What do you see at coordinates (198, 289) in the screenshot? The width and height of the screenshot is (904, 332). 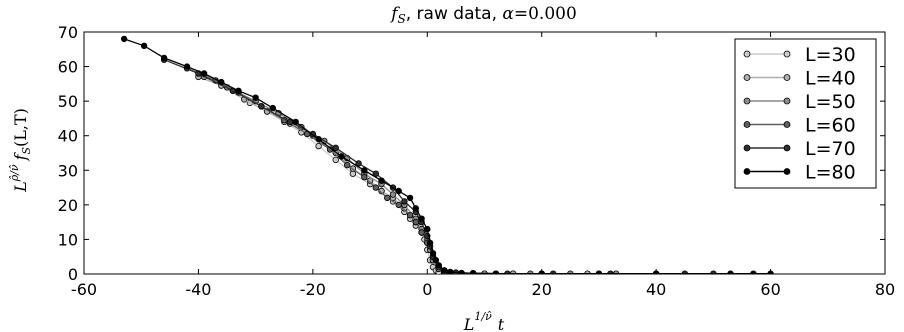 I see `x-tick-label: -40` at bounding box center [198, 289].